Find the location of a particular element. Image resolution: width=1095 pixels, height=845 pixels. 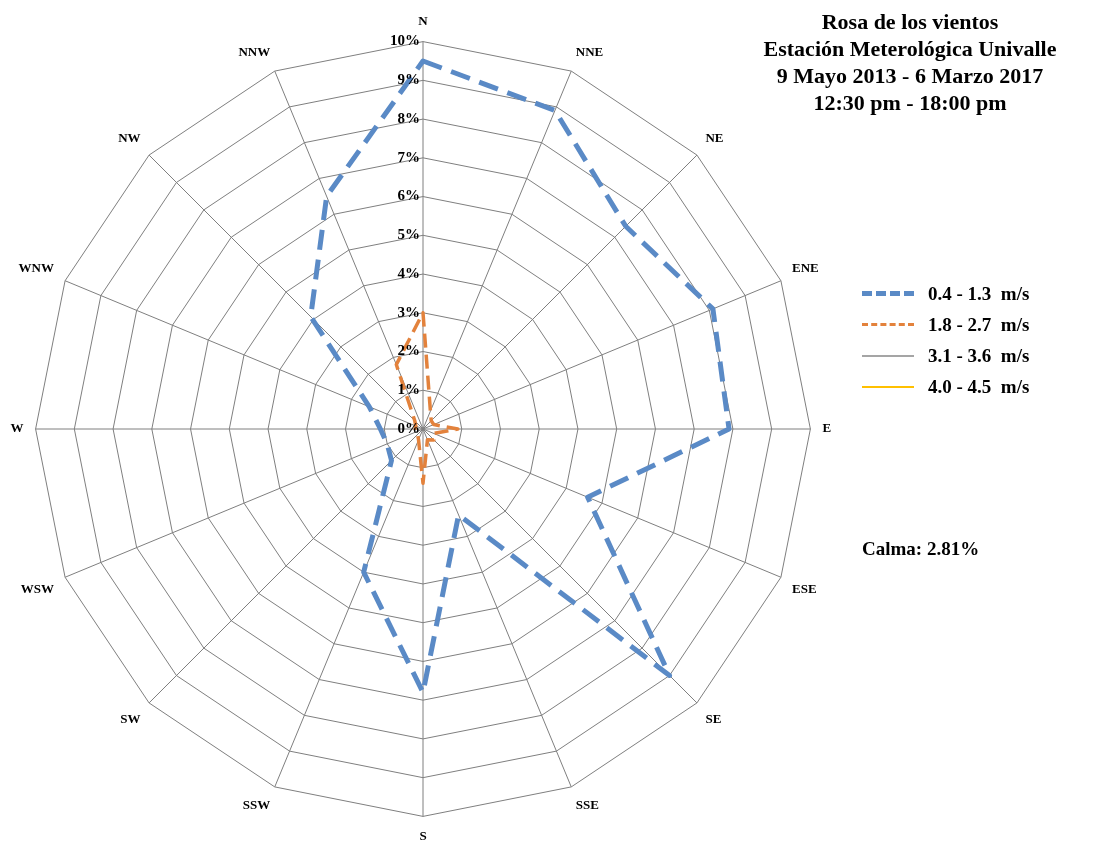

spoke-label: ENE is located at coordinates (805, 267).